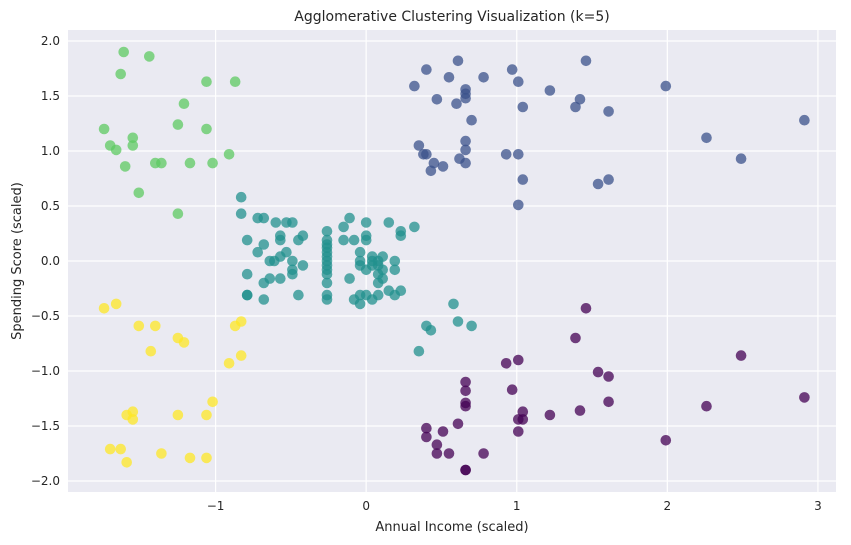 The width and height of the screenshot is (851, 545). I want to click on x-tick-label: −1, so click(216, 506).